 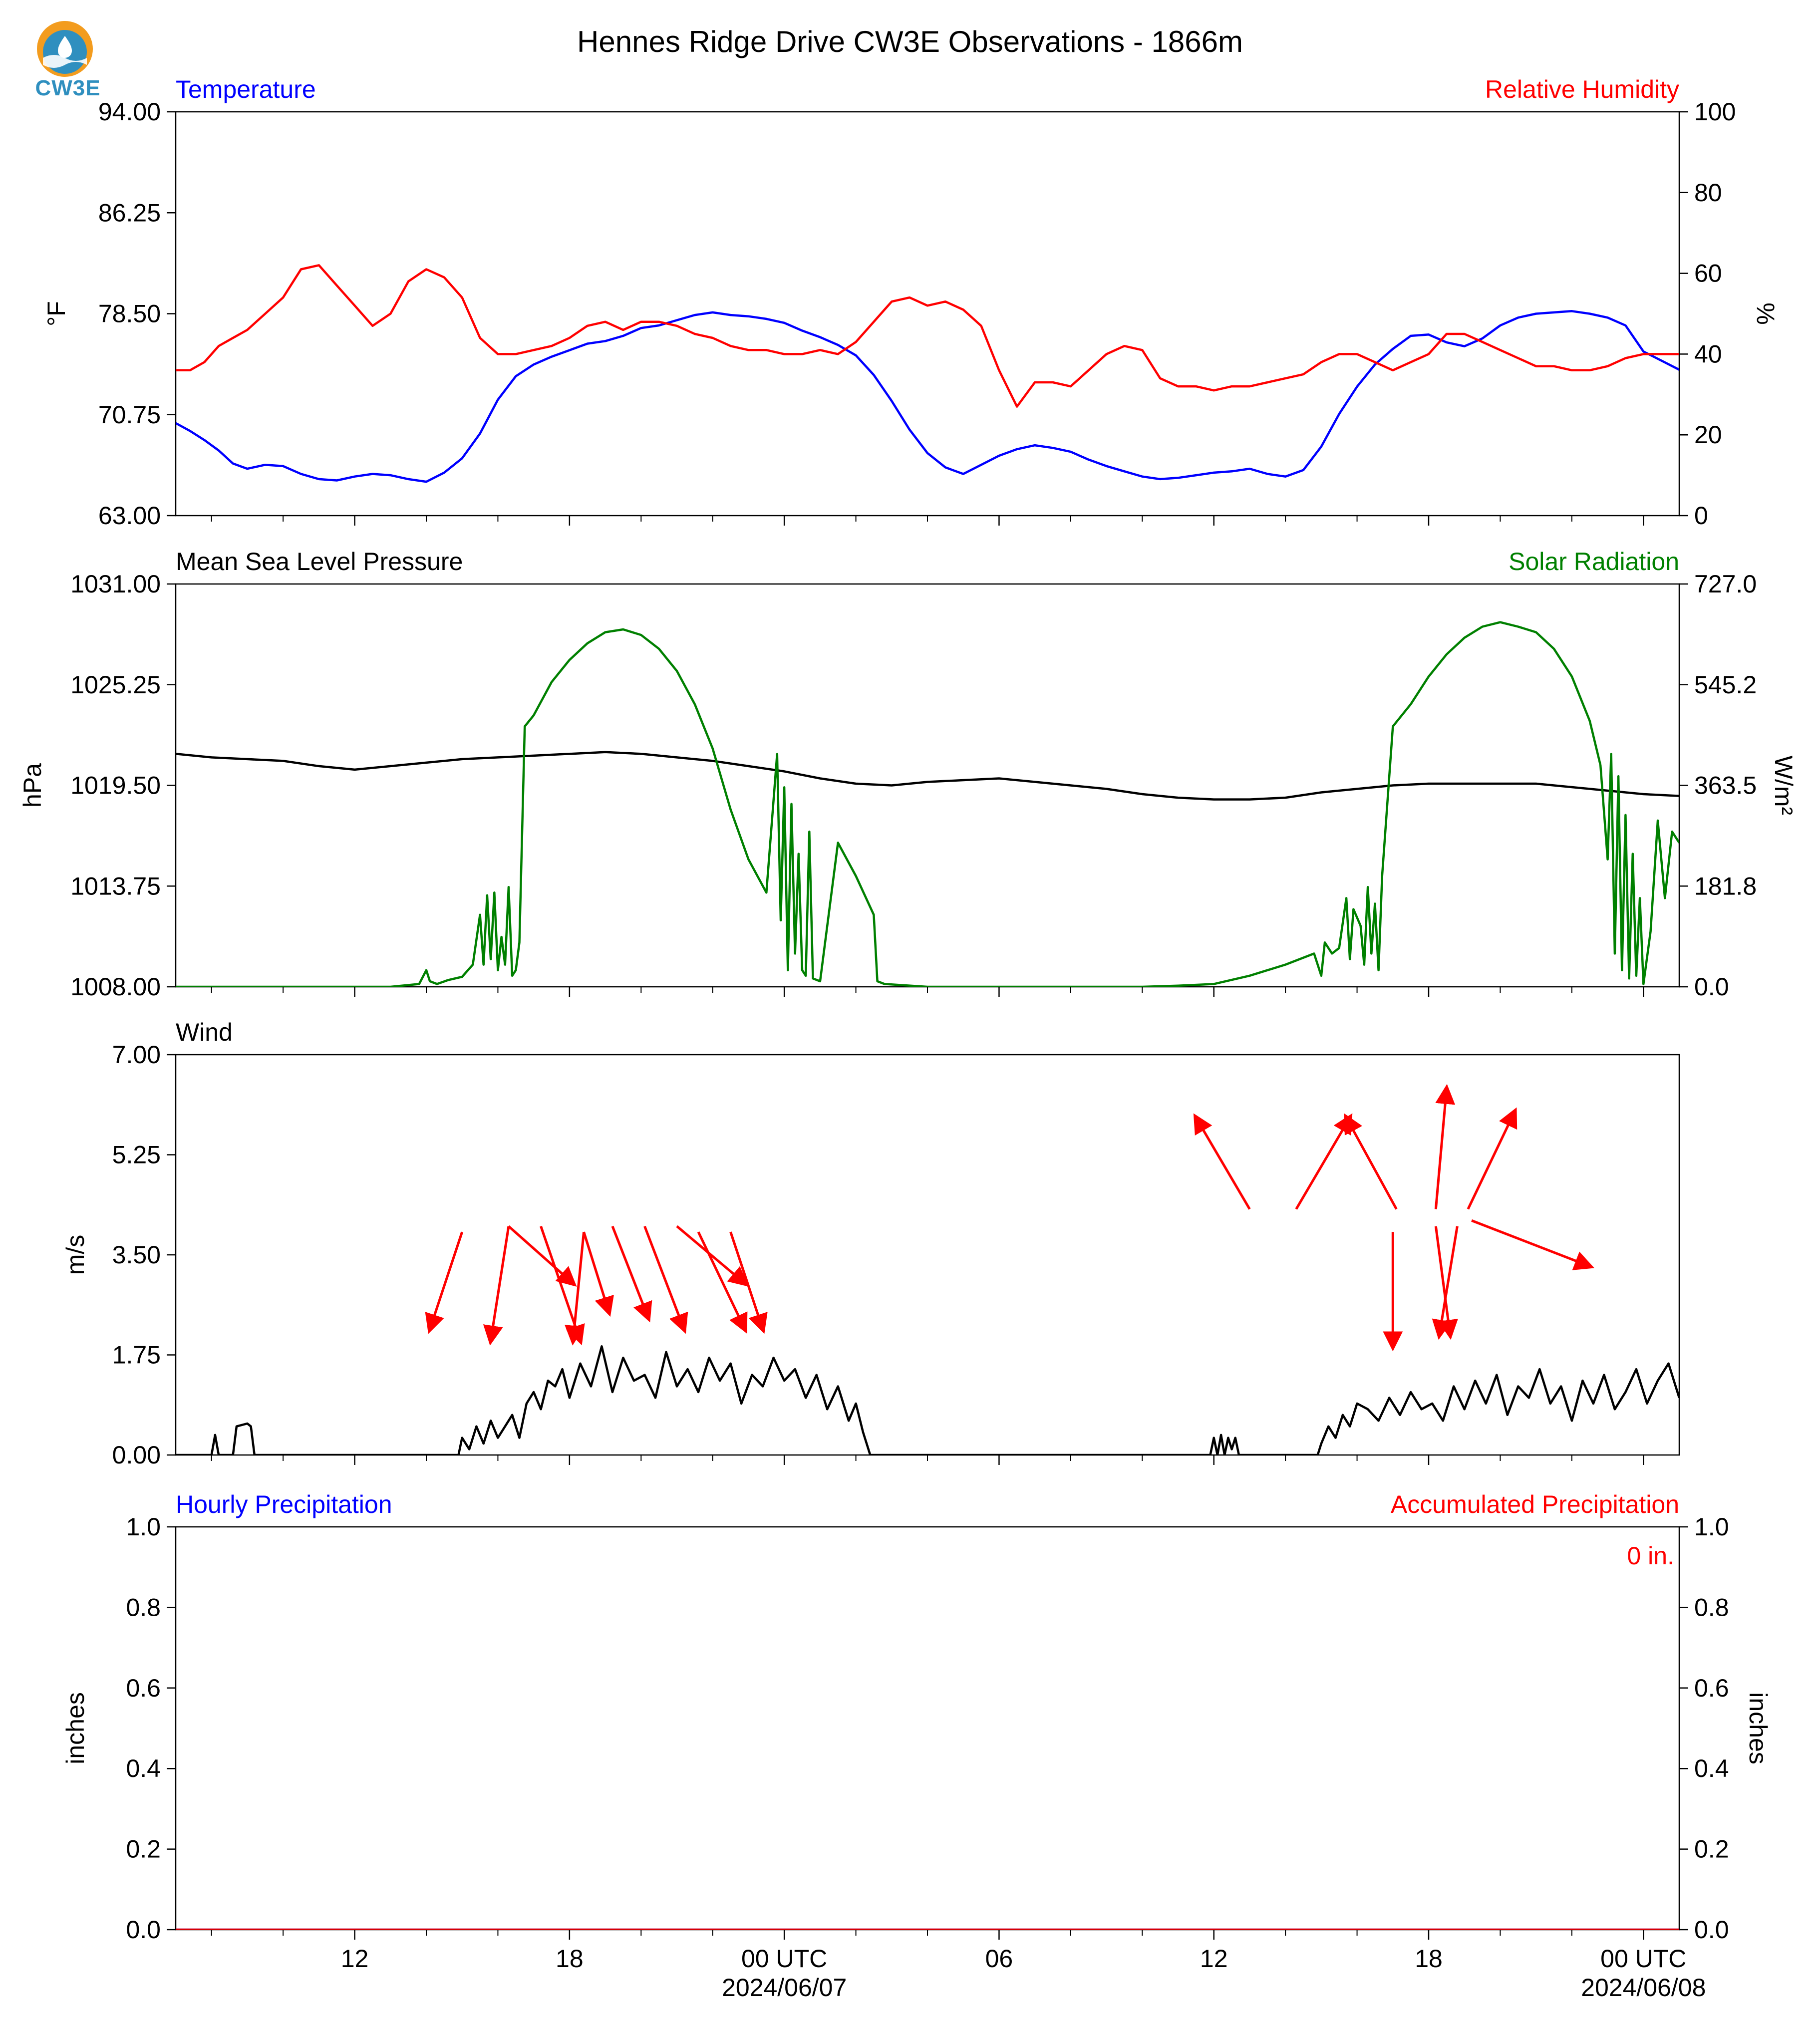 I want to click on y-left-tick-label: 1019.50, so click(x=115, y=786).